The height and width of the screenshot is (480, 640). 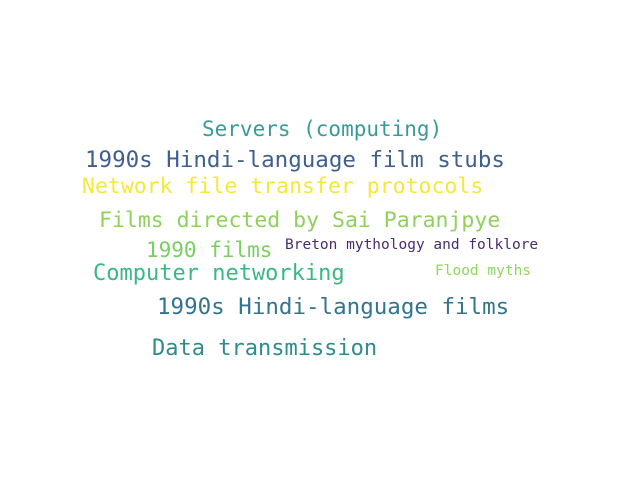 I want to click on word-films-directed-by-sai-paranjpye: Films directed by Sai Paranjpye, so click(x=300, y=220).